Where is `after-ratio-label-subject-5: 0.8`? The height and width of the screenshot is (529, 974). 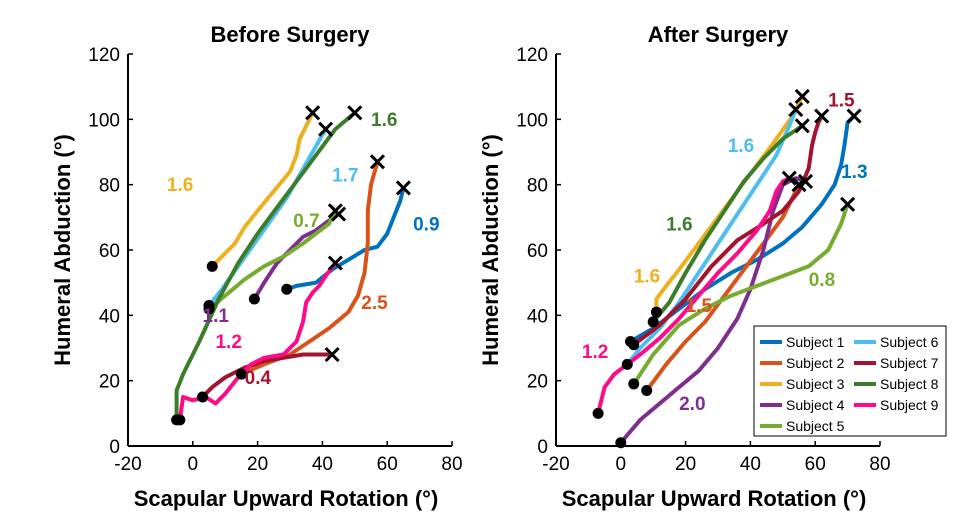 after-ratio-label-subject-5: 0.8 is located at coordinates (822, 280).